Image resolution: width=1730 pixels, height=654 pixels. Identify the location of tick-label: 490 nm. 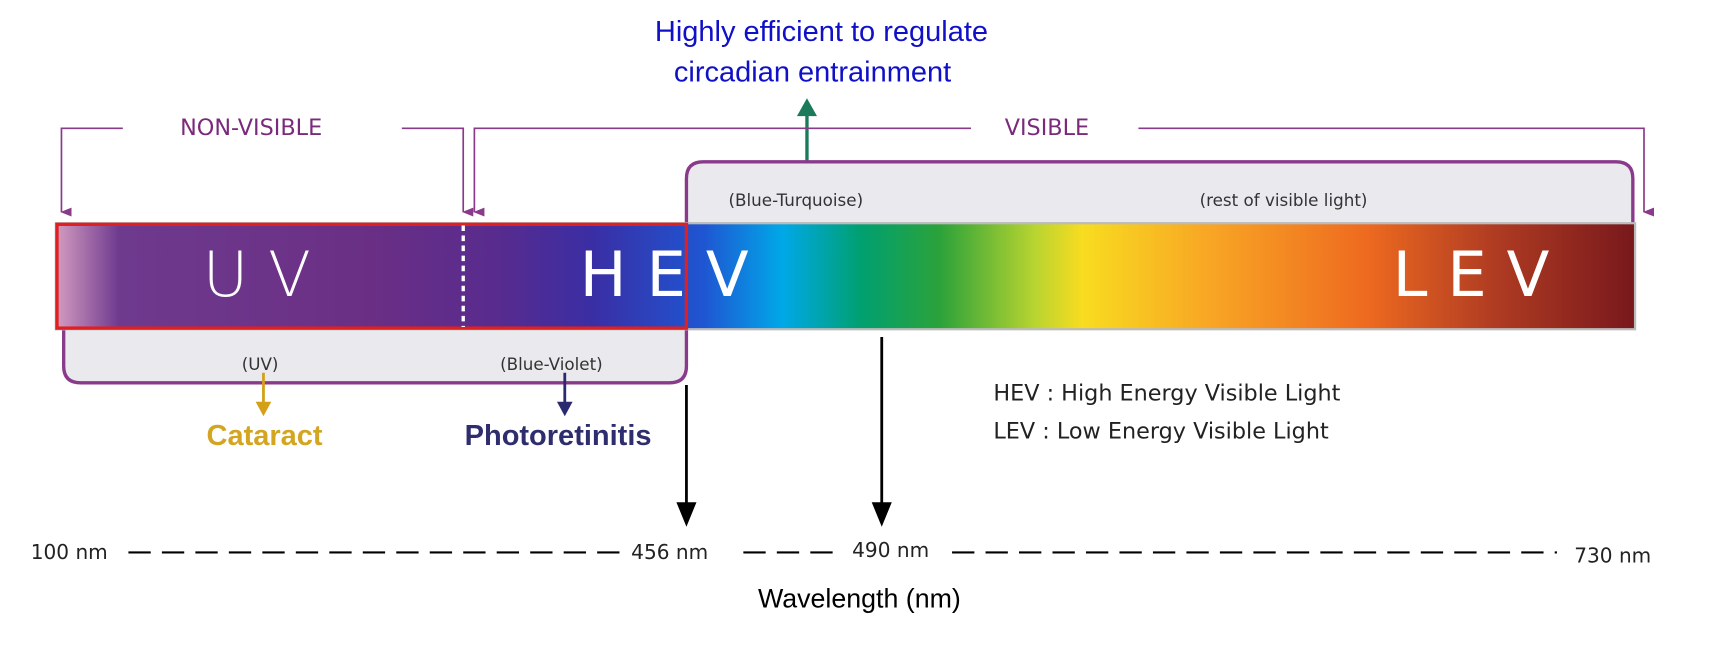
(890, 550).